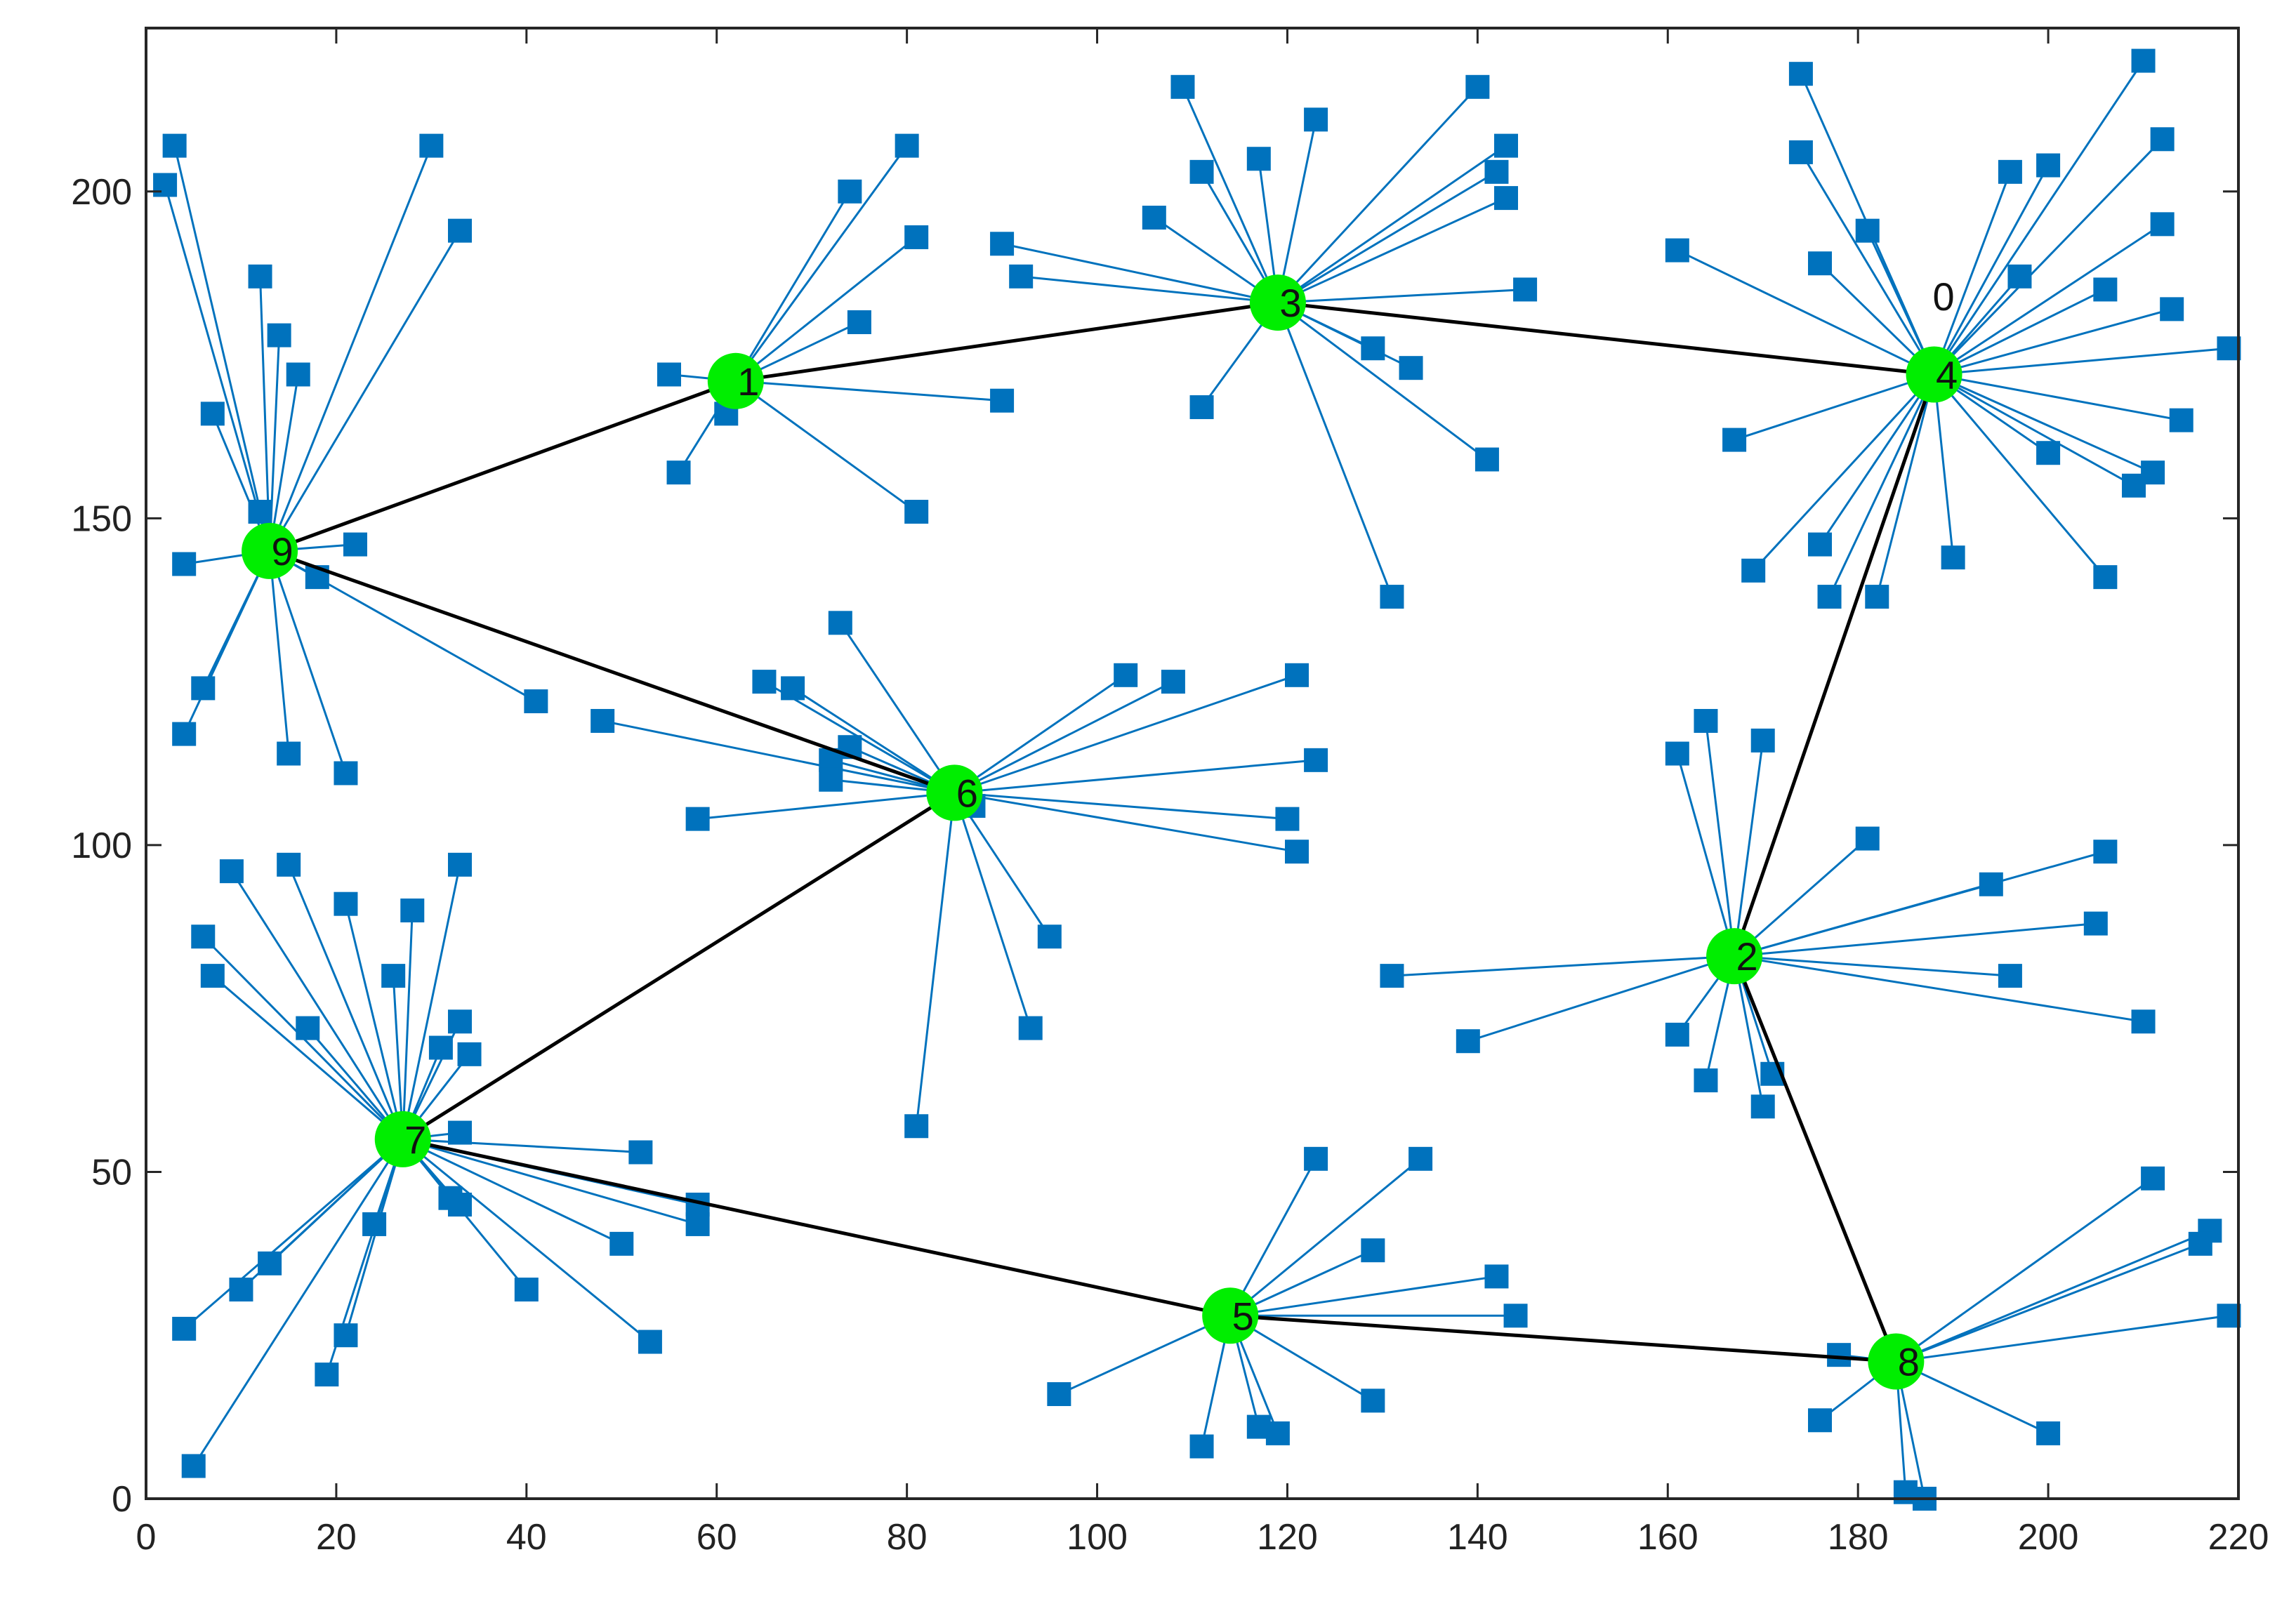  Describe the element at coordinates (967, 793) in the screenshot. I see `cluster-head-label-6: 6` at that location.